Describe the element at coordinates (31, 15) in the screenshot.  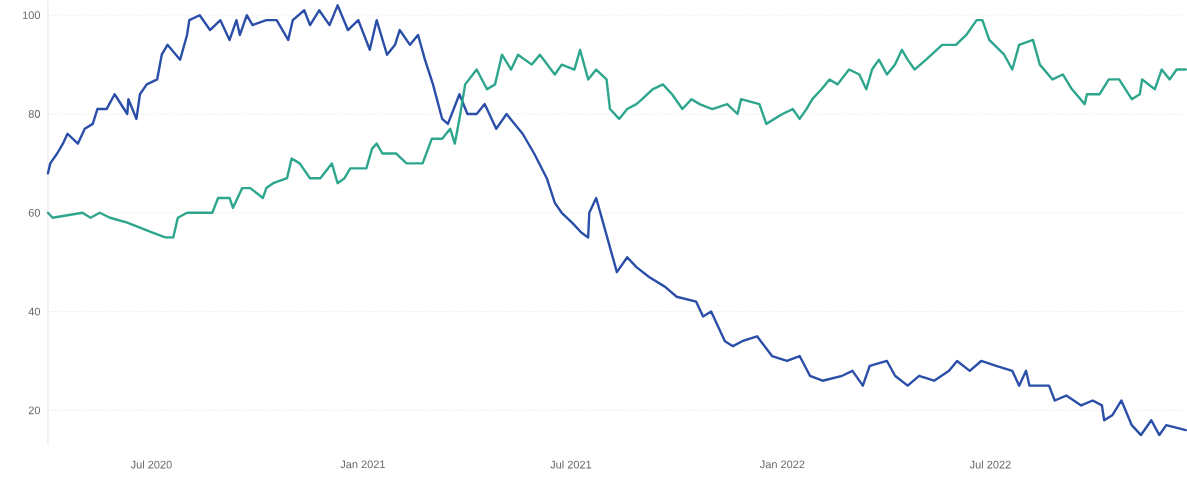
I see `y-tick-label: 100` at that location.